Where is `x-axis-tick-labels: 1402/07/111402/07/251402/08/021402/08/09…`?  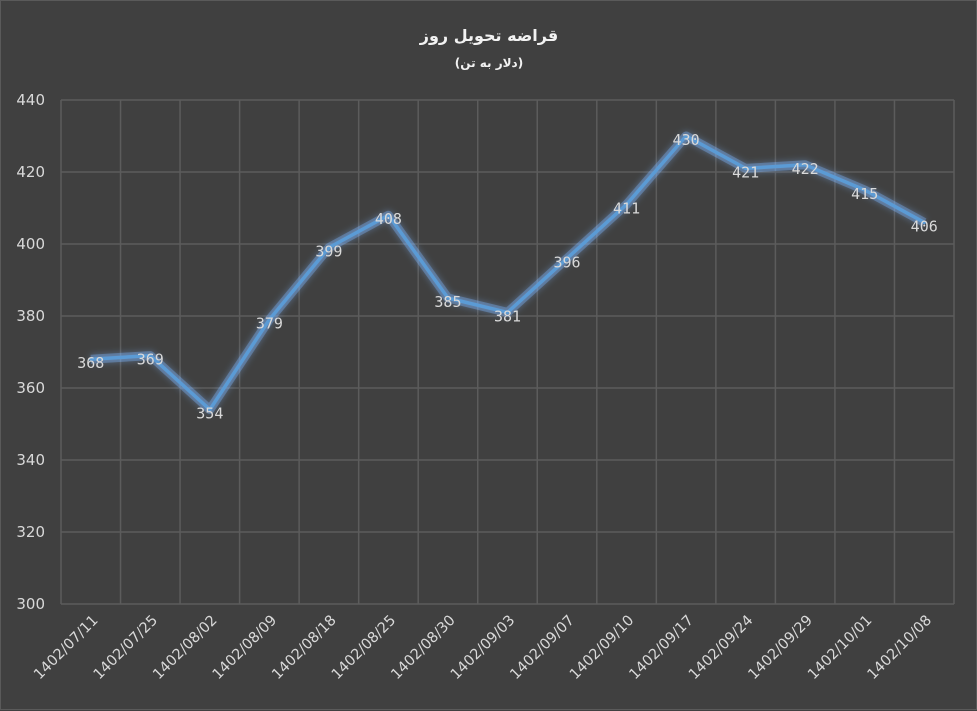 x-axis-tick-labels: 1402/07/111402/07/251402/08/021402/08/09… is located at coordinates (483, 648).